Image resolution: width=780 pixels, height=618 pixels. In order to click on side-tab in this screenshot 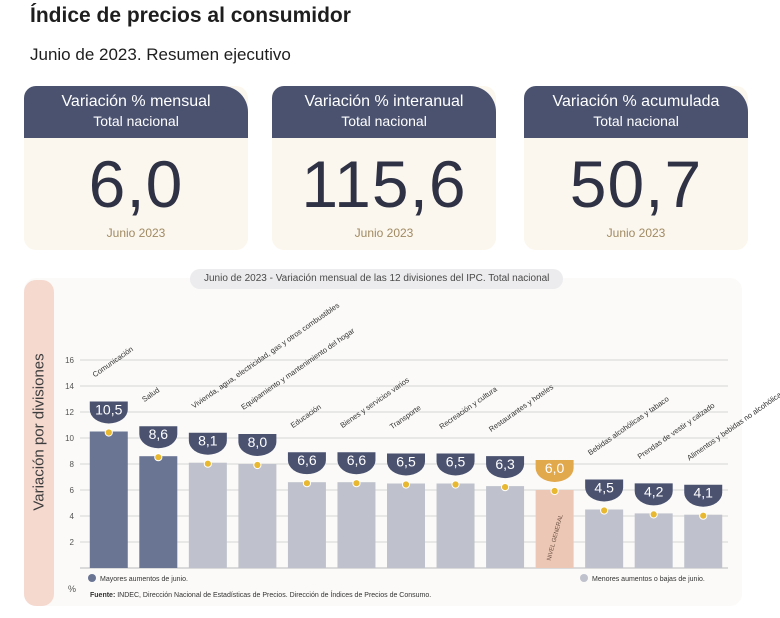, I will do `click(39, 443)`.